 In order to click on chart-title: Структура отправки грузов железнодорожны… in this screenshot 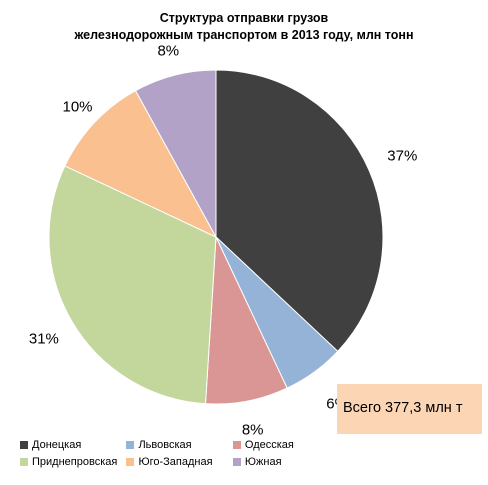, I will do `click(244, 27)`.